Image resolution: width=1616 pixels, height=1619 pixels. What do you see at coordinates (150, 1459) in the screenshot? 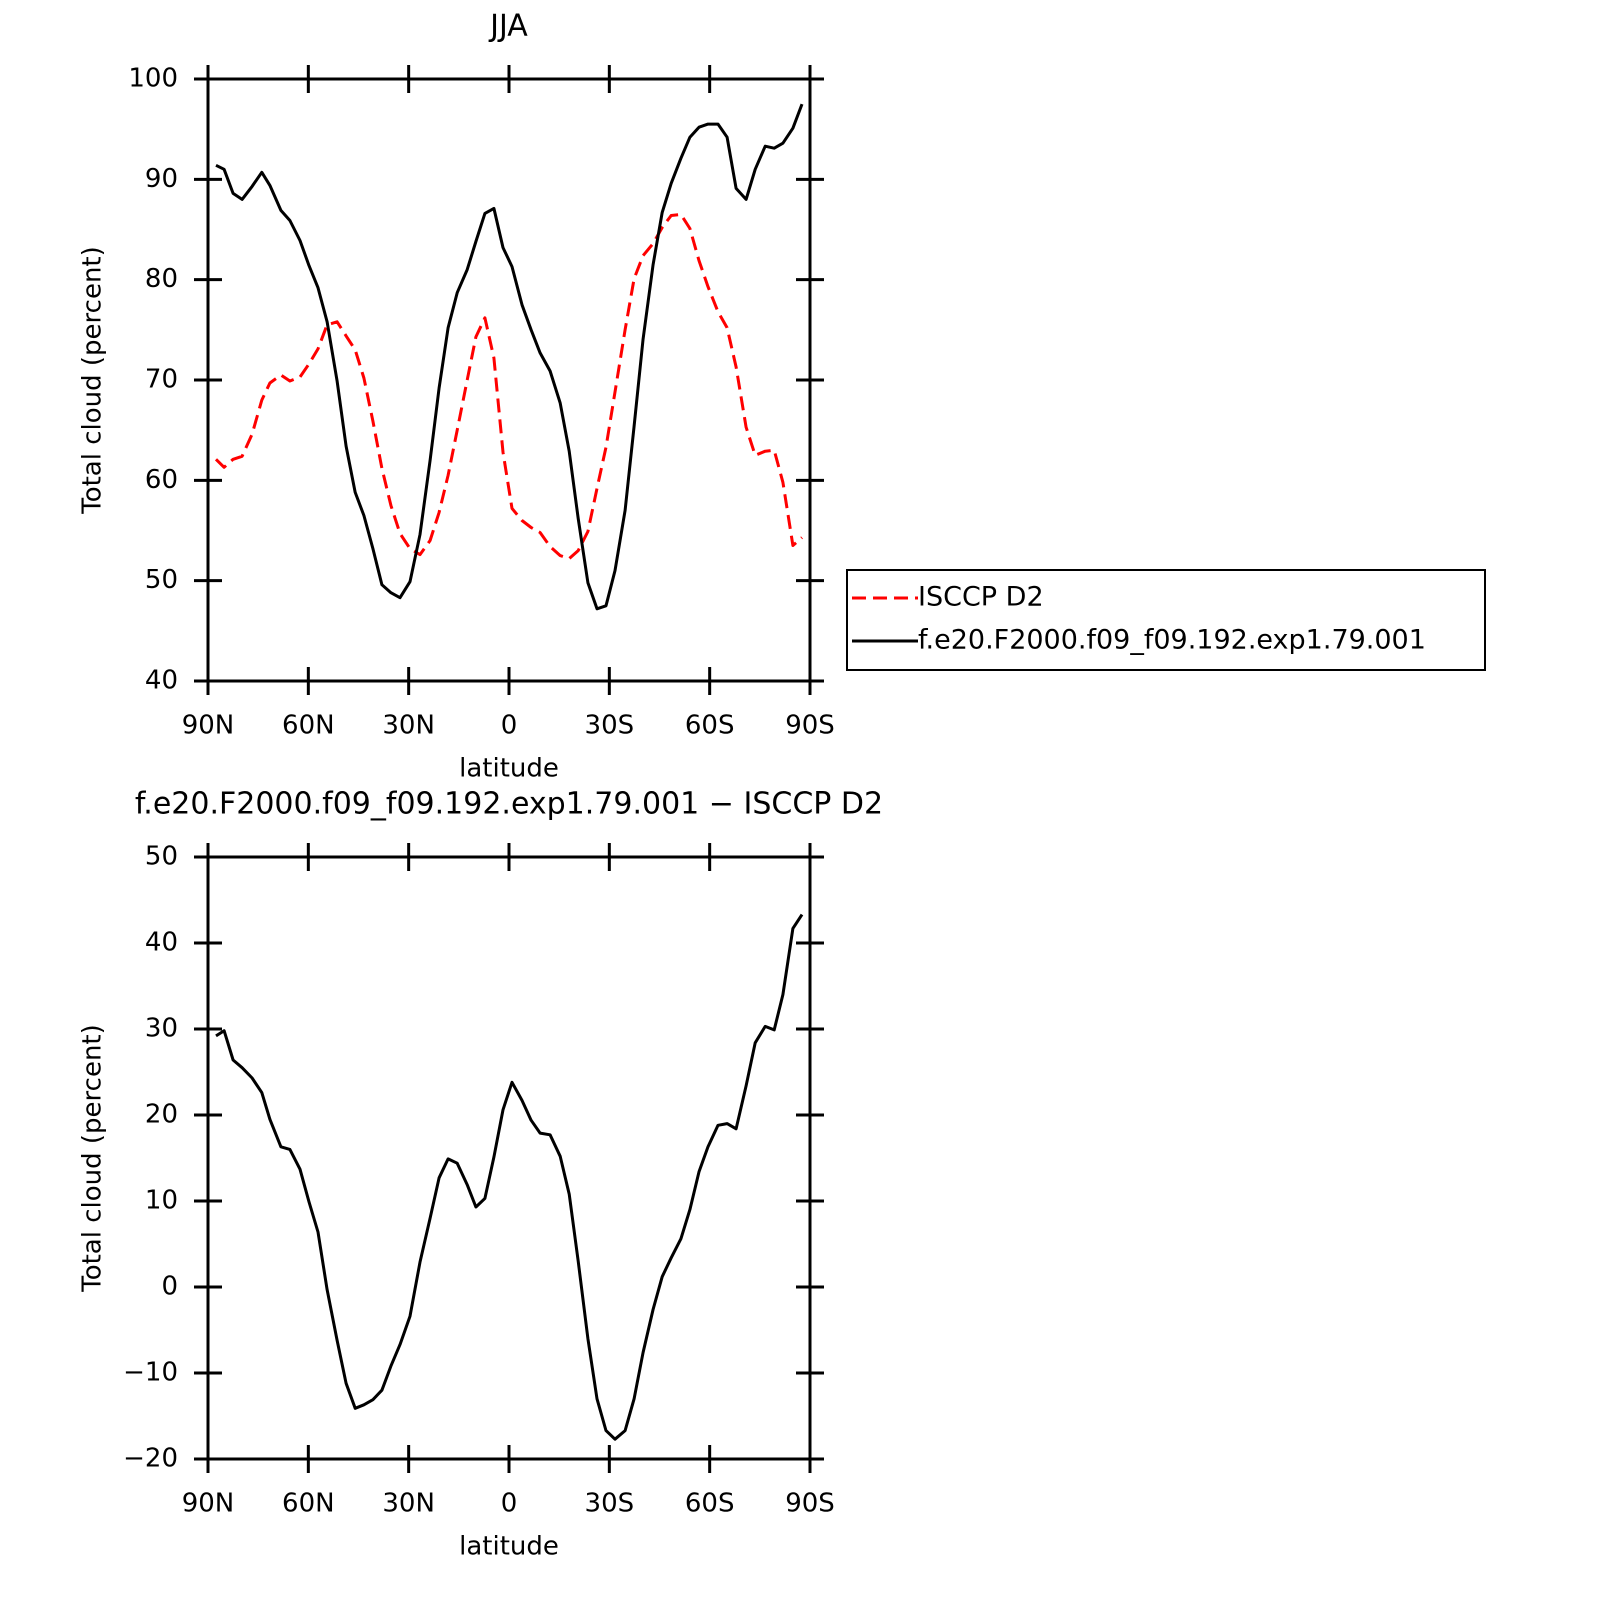
I see `y-tick-label: −20` at bounding box center [150, 1459].